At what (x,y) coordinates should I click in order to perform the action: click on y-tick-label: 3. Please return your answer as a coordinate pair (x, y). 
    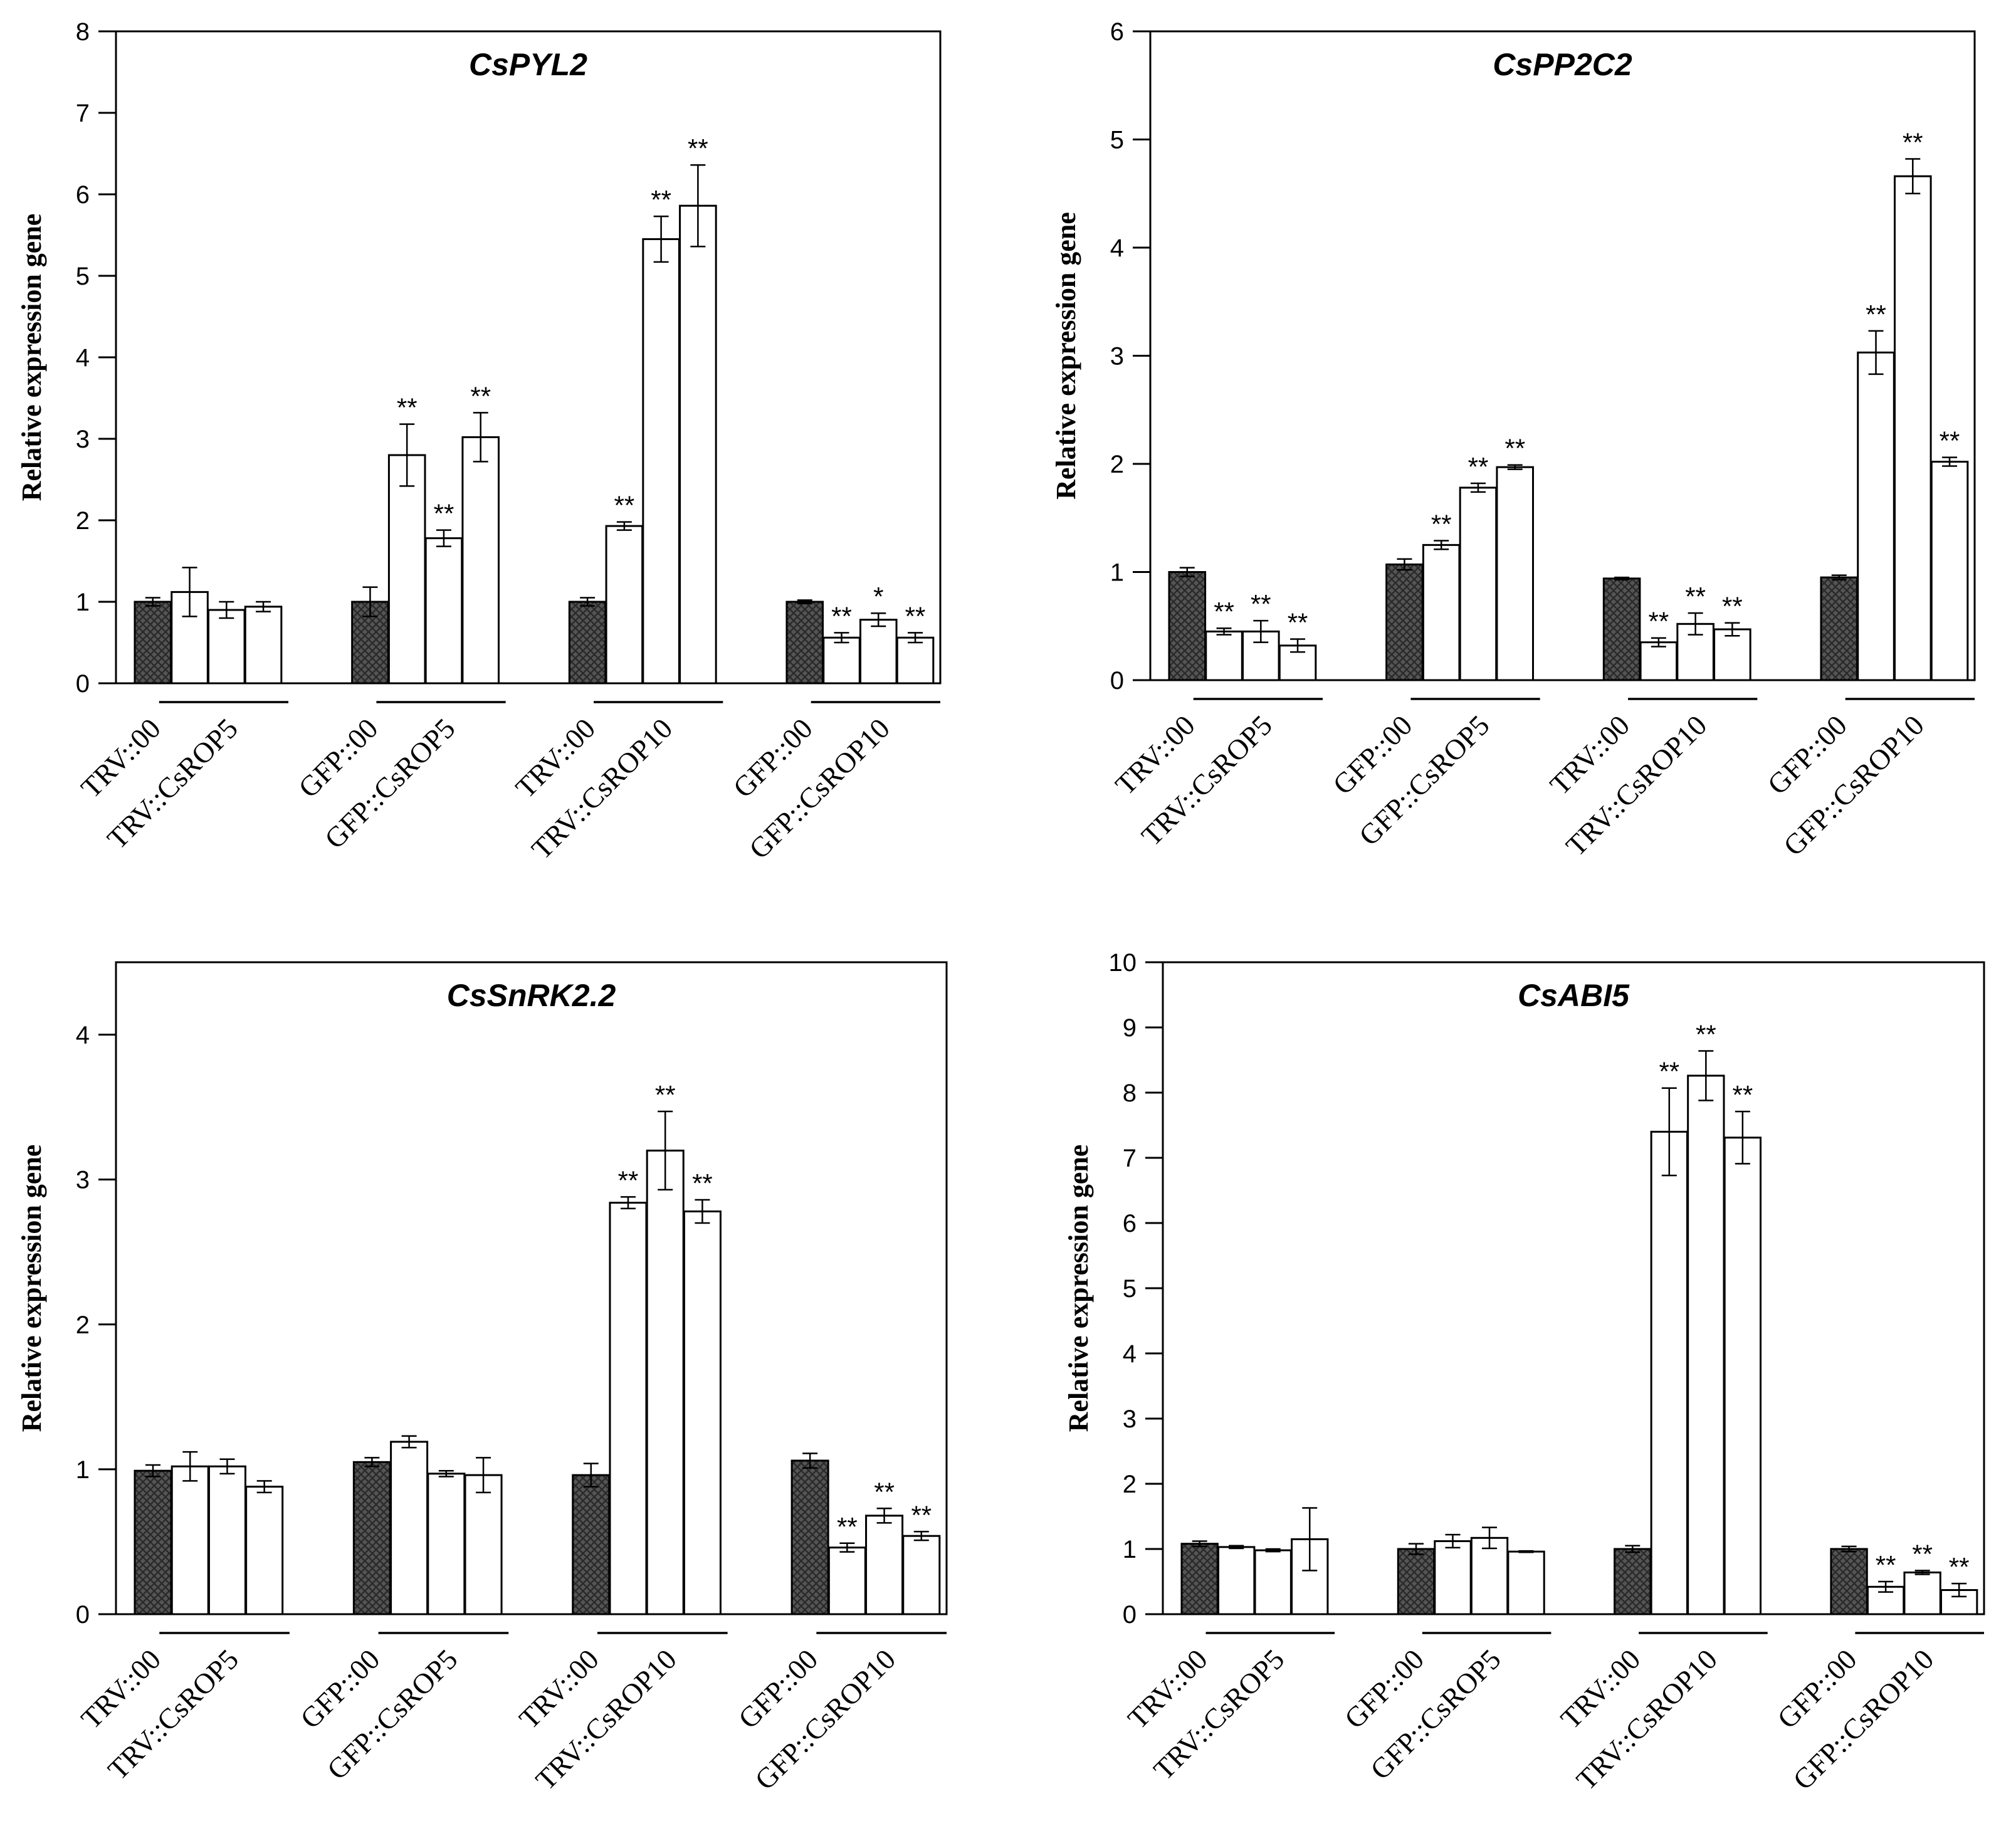
    Looking at the image, I should click on (83, 440).